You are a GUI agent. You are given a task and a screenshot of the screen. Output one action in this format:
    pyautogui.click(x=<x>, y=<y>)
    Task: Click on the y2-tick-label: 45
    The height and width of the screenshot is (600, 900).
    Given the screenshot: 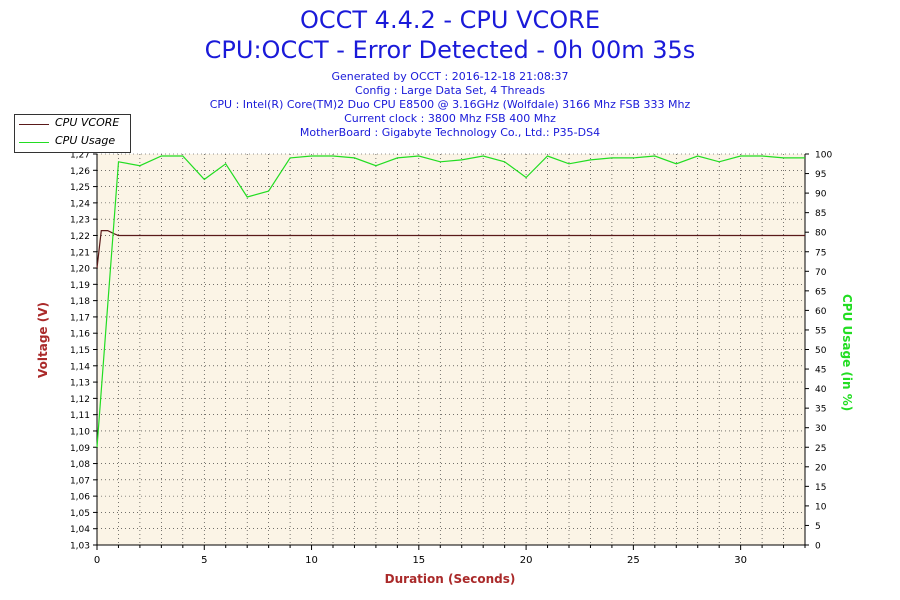 What is the action you would take?
    pyautogui.click(x=820, y=371)
    